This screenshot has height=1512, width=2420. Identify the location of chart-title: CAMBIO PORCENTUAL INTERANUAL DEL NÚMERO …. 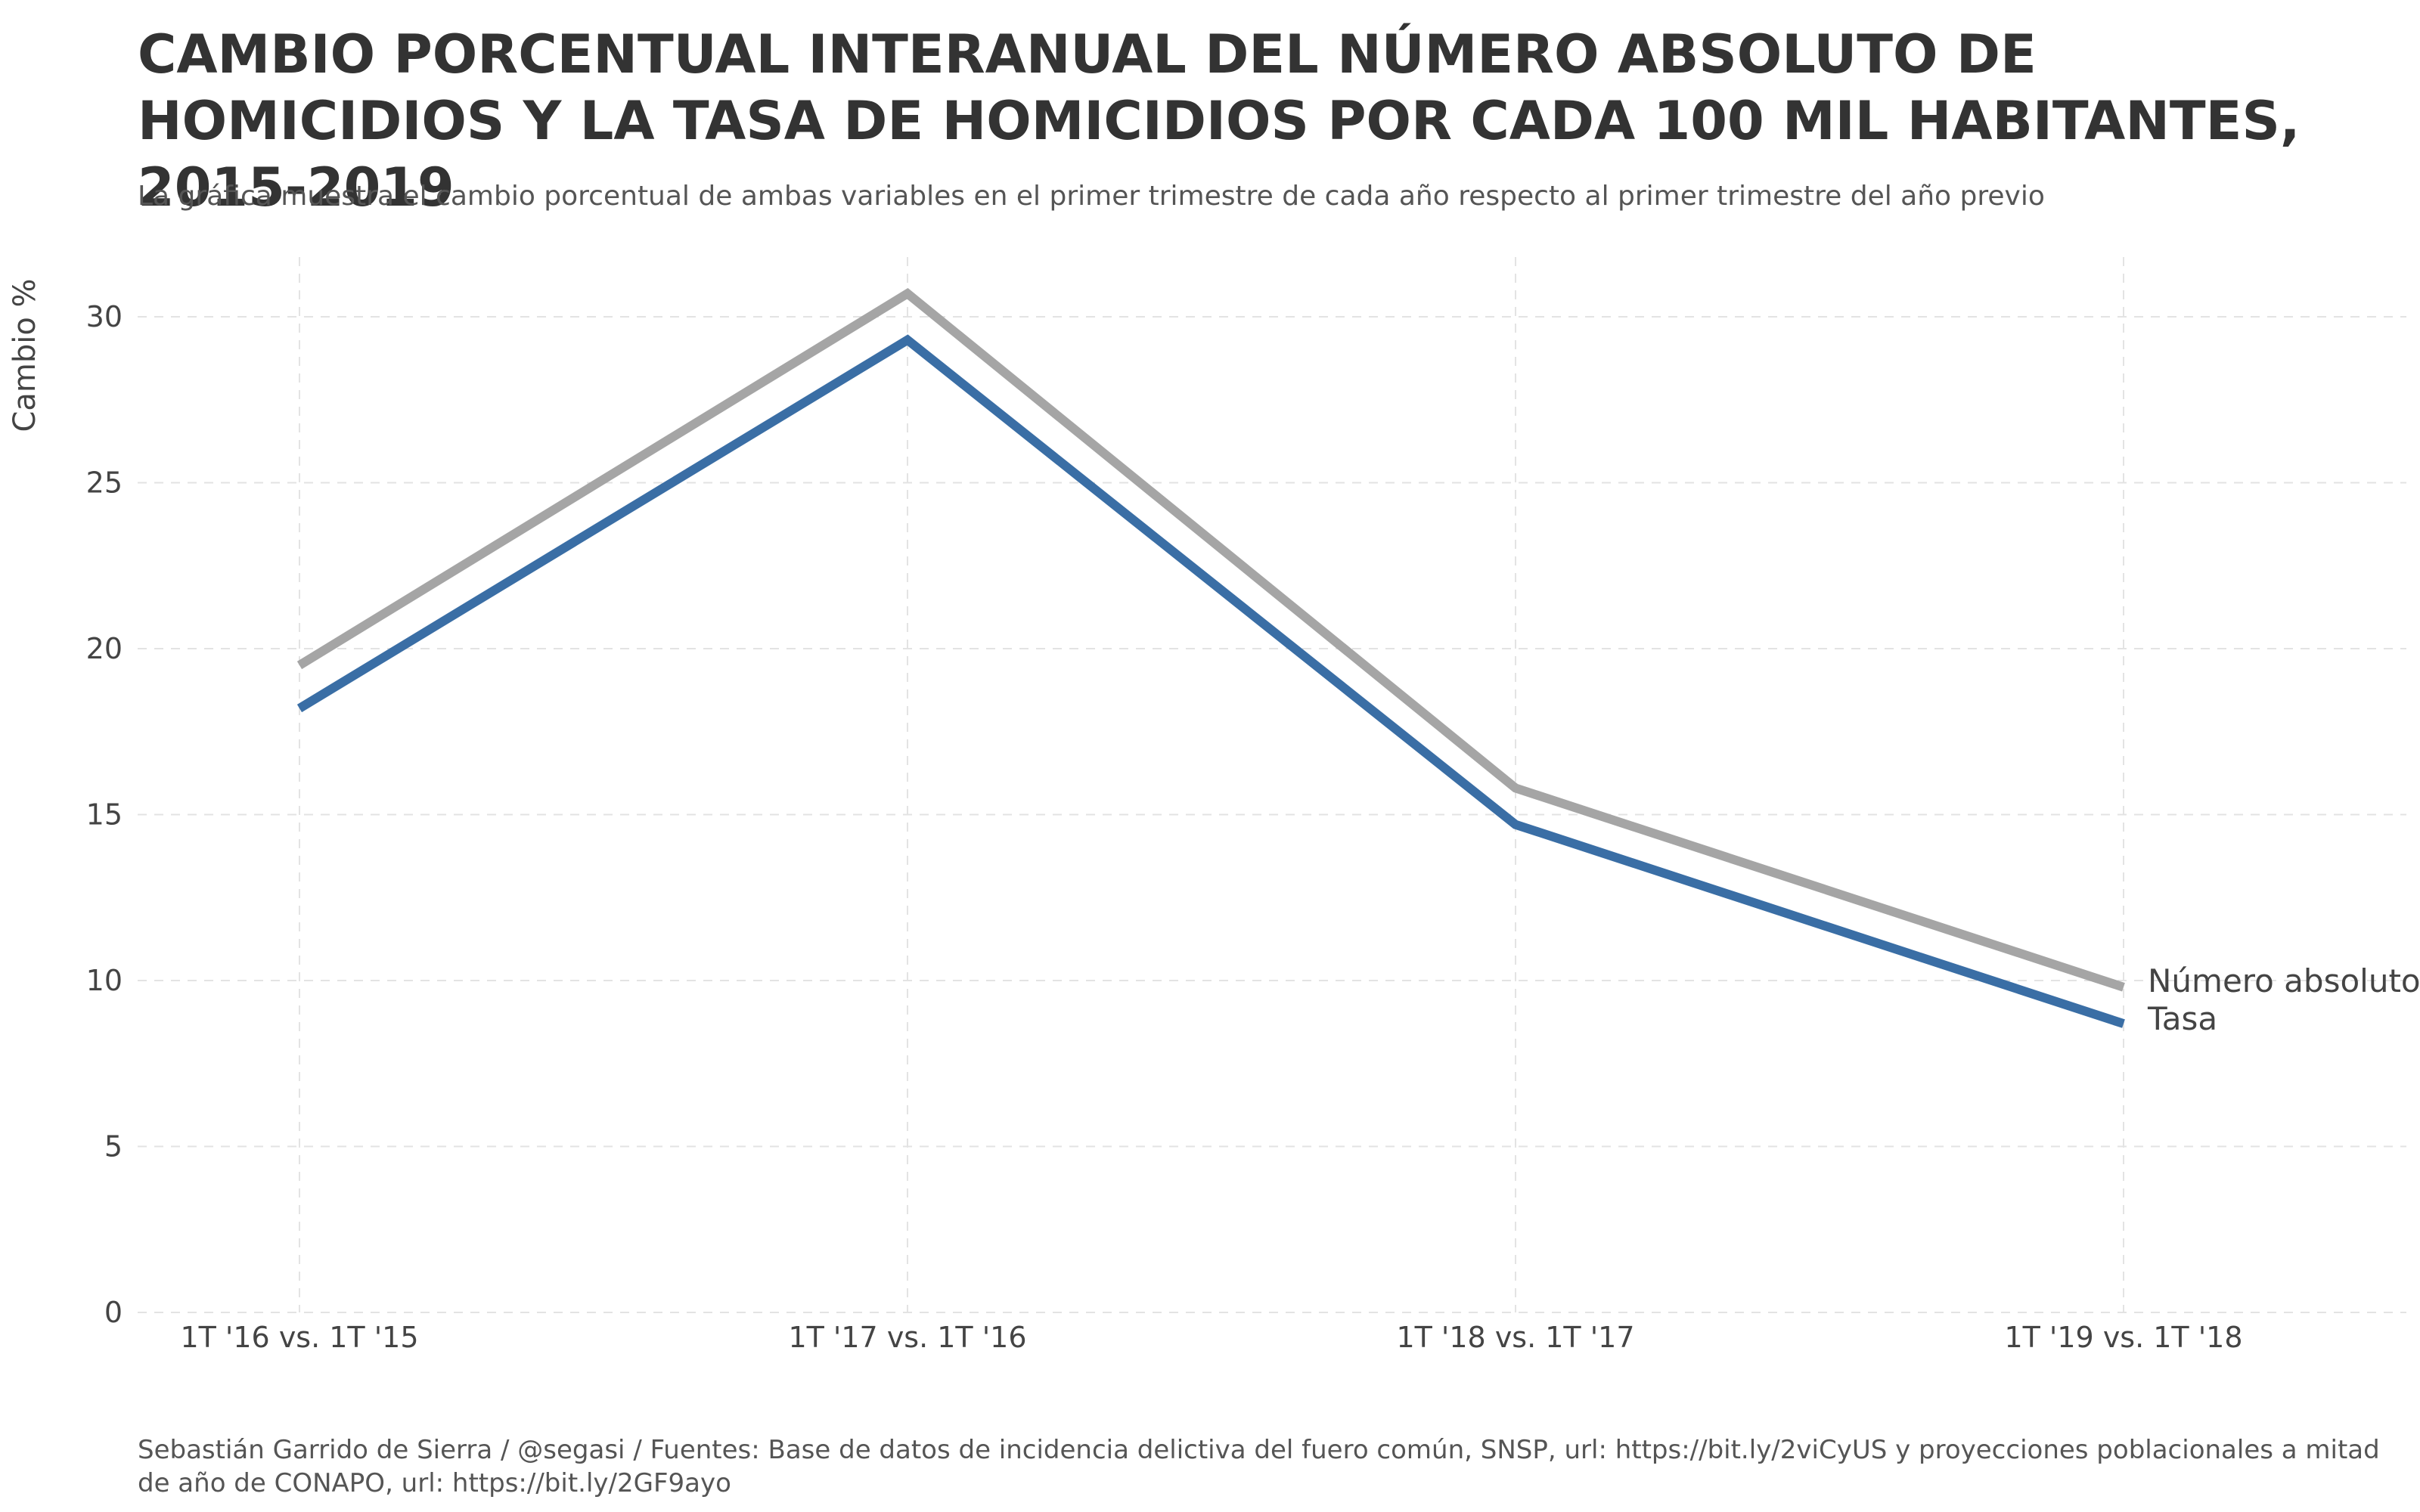
(1219, 121).